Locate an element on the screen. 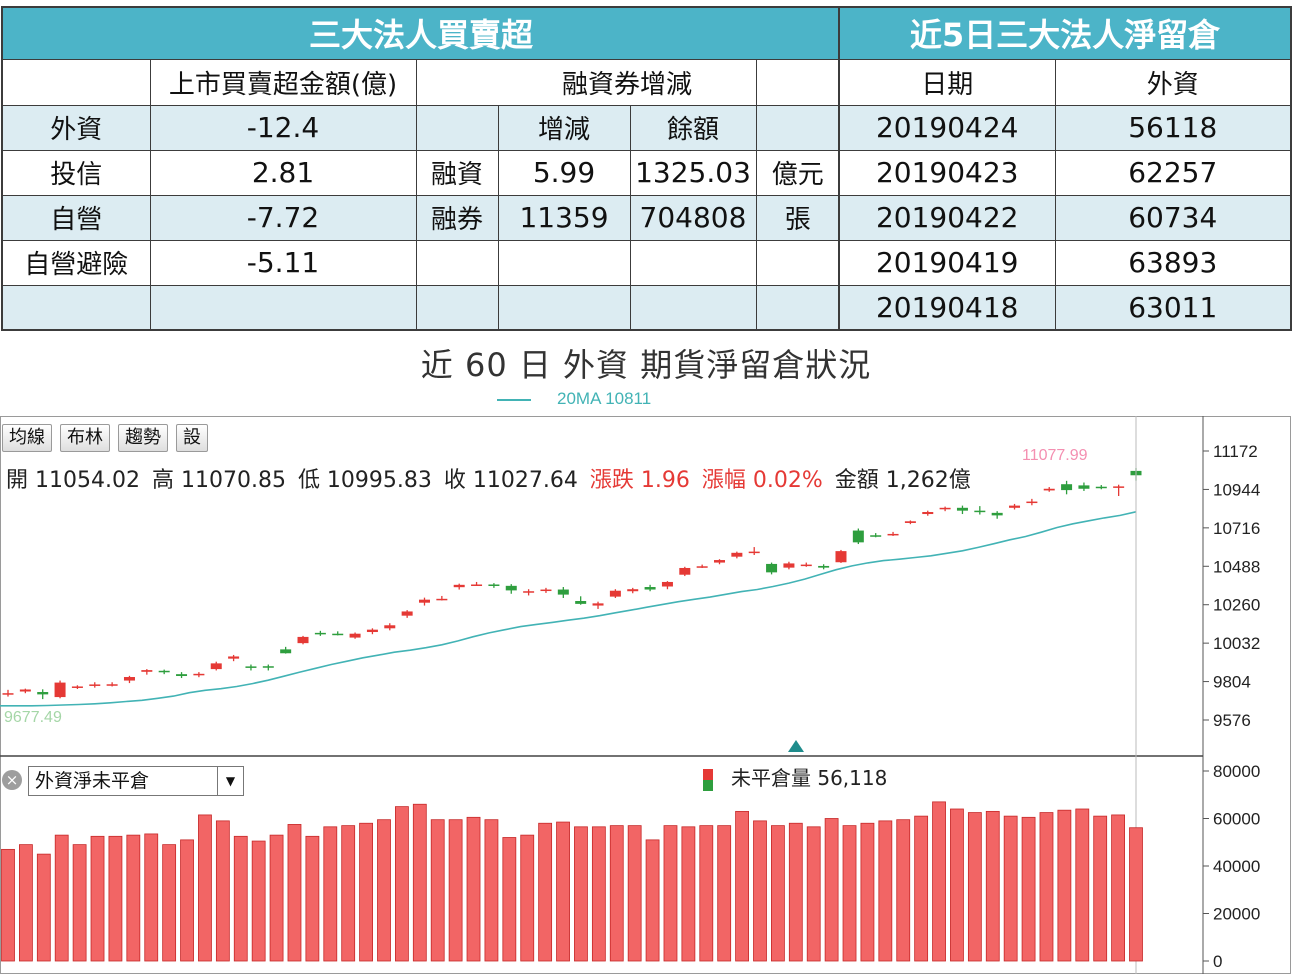 This screenshot has height=974, width=1292. amount-cell: -12.4 is located at coordinates (283, 127).